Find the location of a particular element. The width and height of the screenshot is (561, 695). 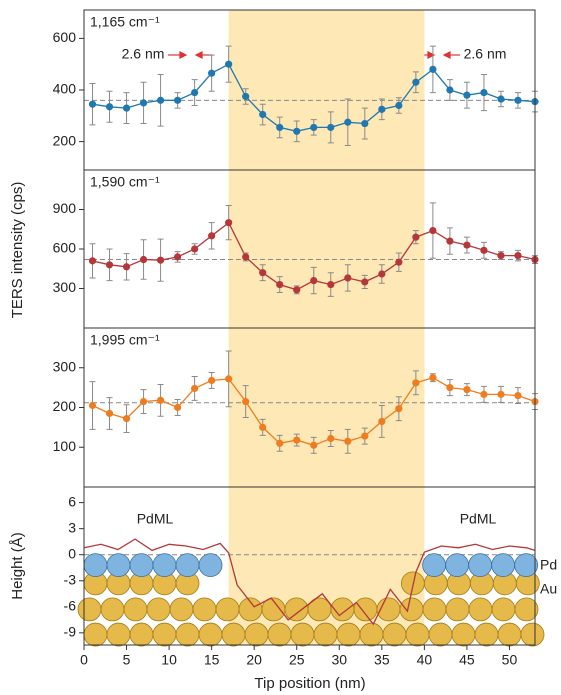

y-tick-label: 900 is located at coordinates (65, 208).